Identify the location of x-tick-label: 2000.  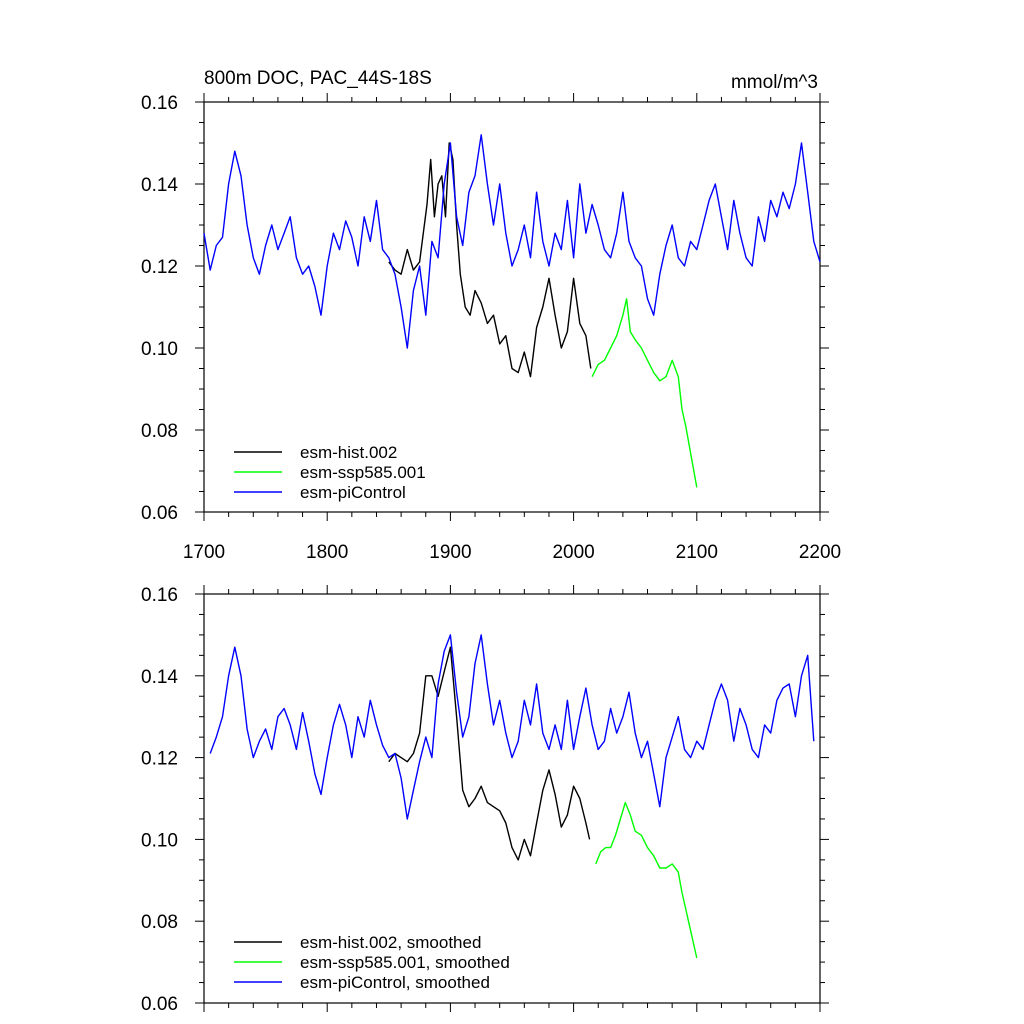
(573, 552).